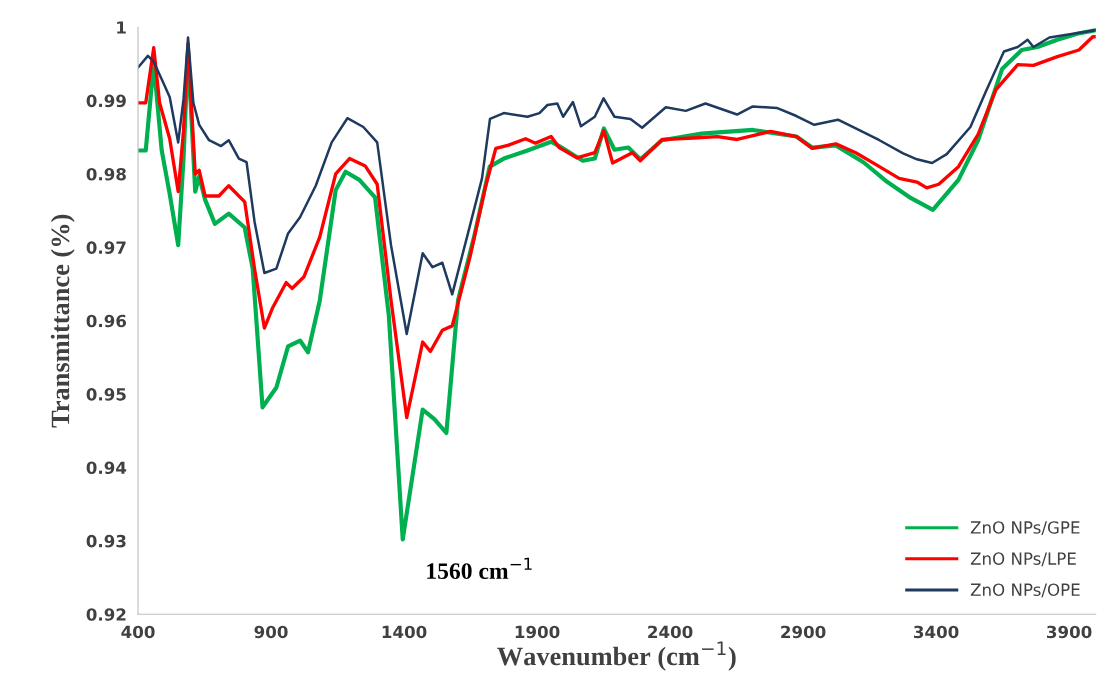  What do you see at coordinates (106, 394) in the screenshot?
I see `y-tick-label: 0.95` at bounding box center [106, 394].